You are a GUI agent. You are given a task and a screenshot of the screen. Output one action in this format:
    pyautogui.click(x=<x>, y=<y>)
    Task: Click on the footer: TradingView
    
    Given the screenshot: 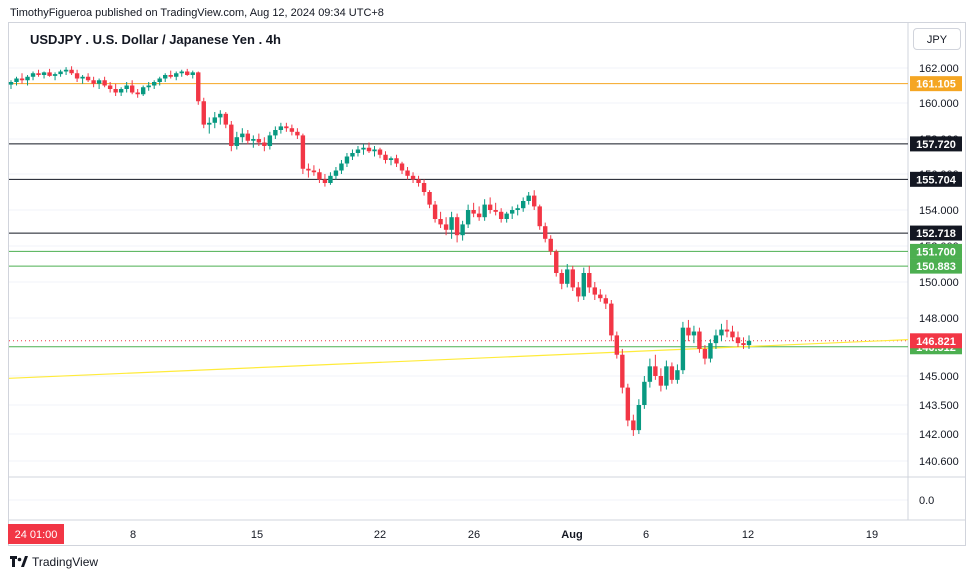 What is the action you would take?
    pyautogui.click(x=54, y=562)
    